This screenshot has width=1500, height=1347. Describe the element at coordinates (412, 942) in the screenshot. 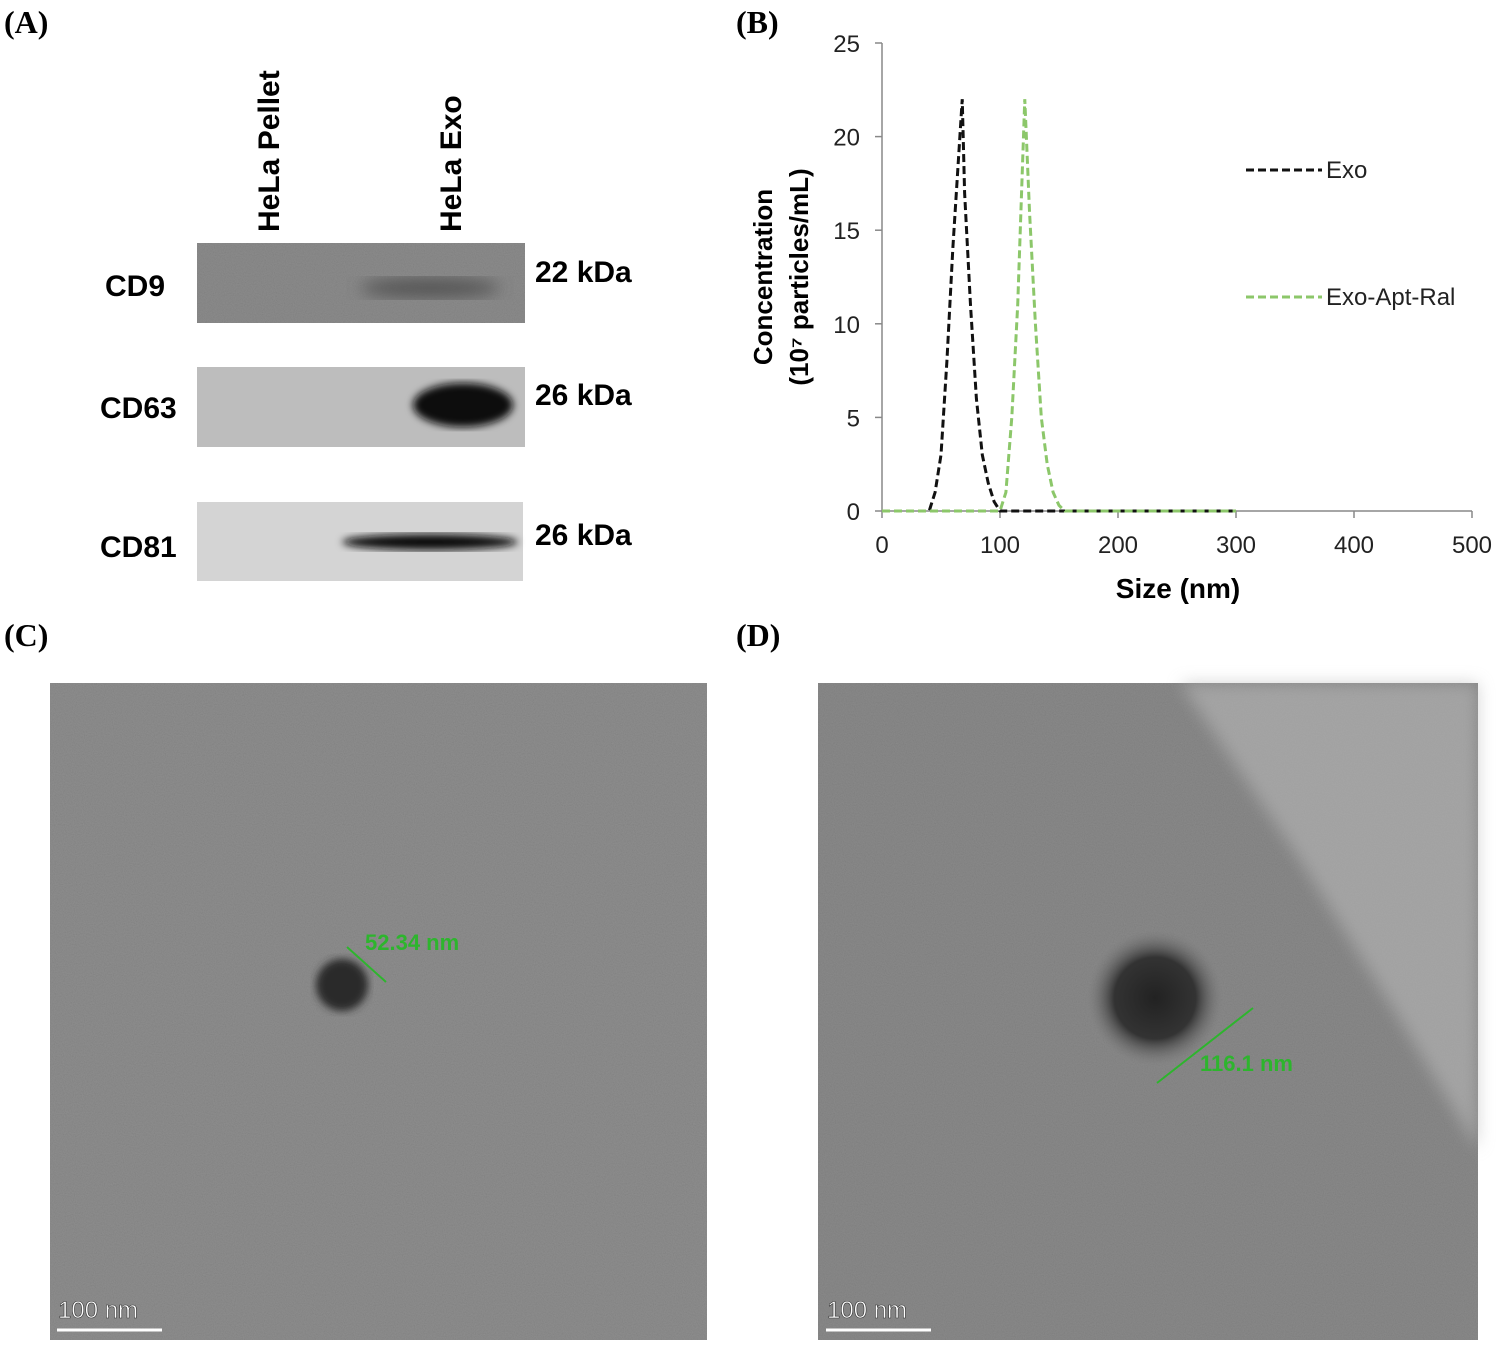

I see `measure-label: 52.34 nm` at that location.